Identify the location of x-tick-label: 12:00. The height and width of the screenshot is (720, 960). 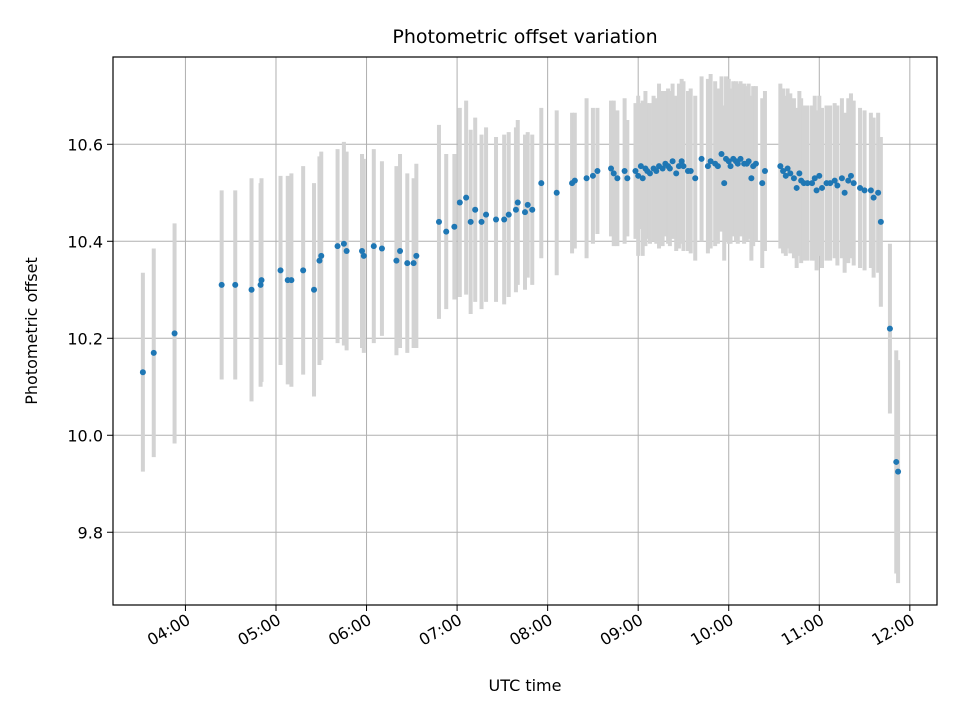
(892, 630).